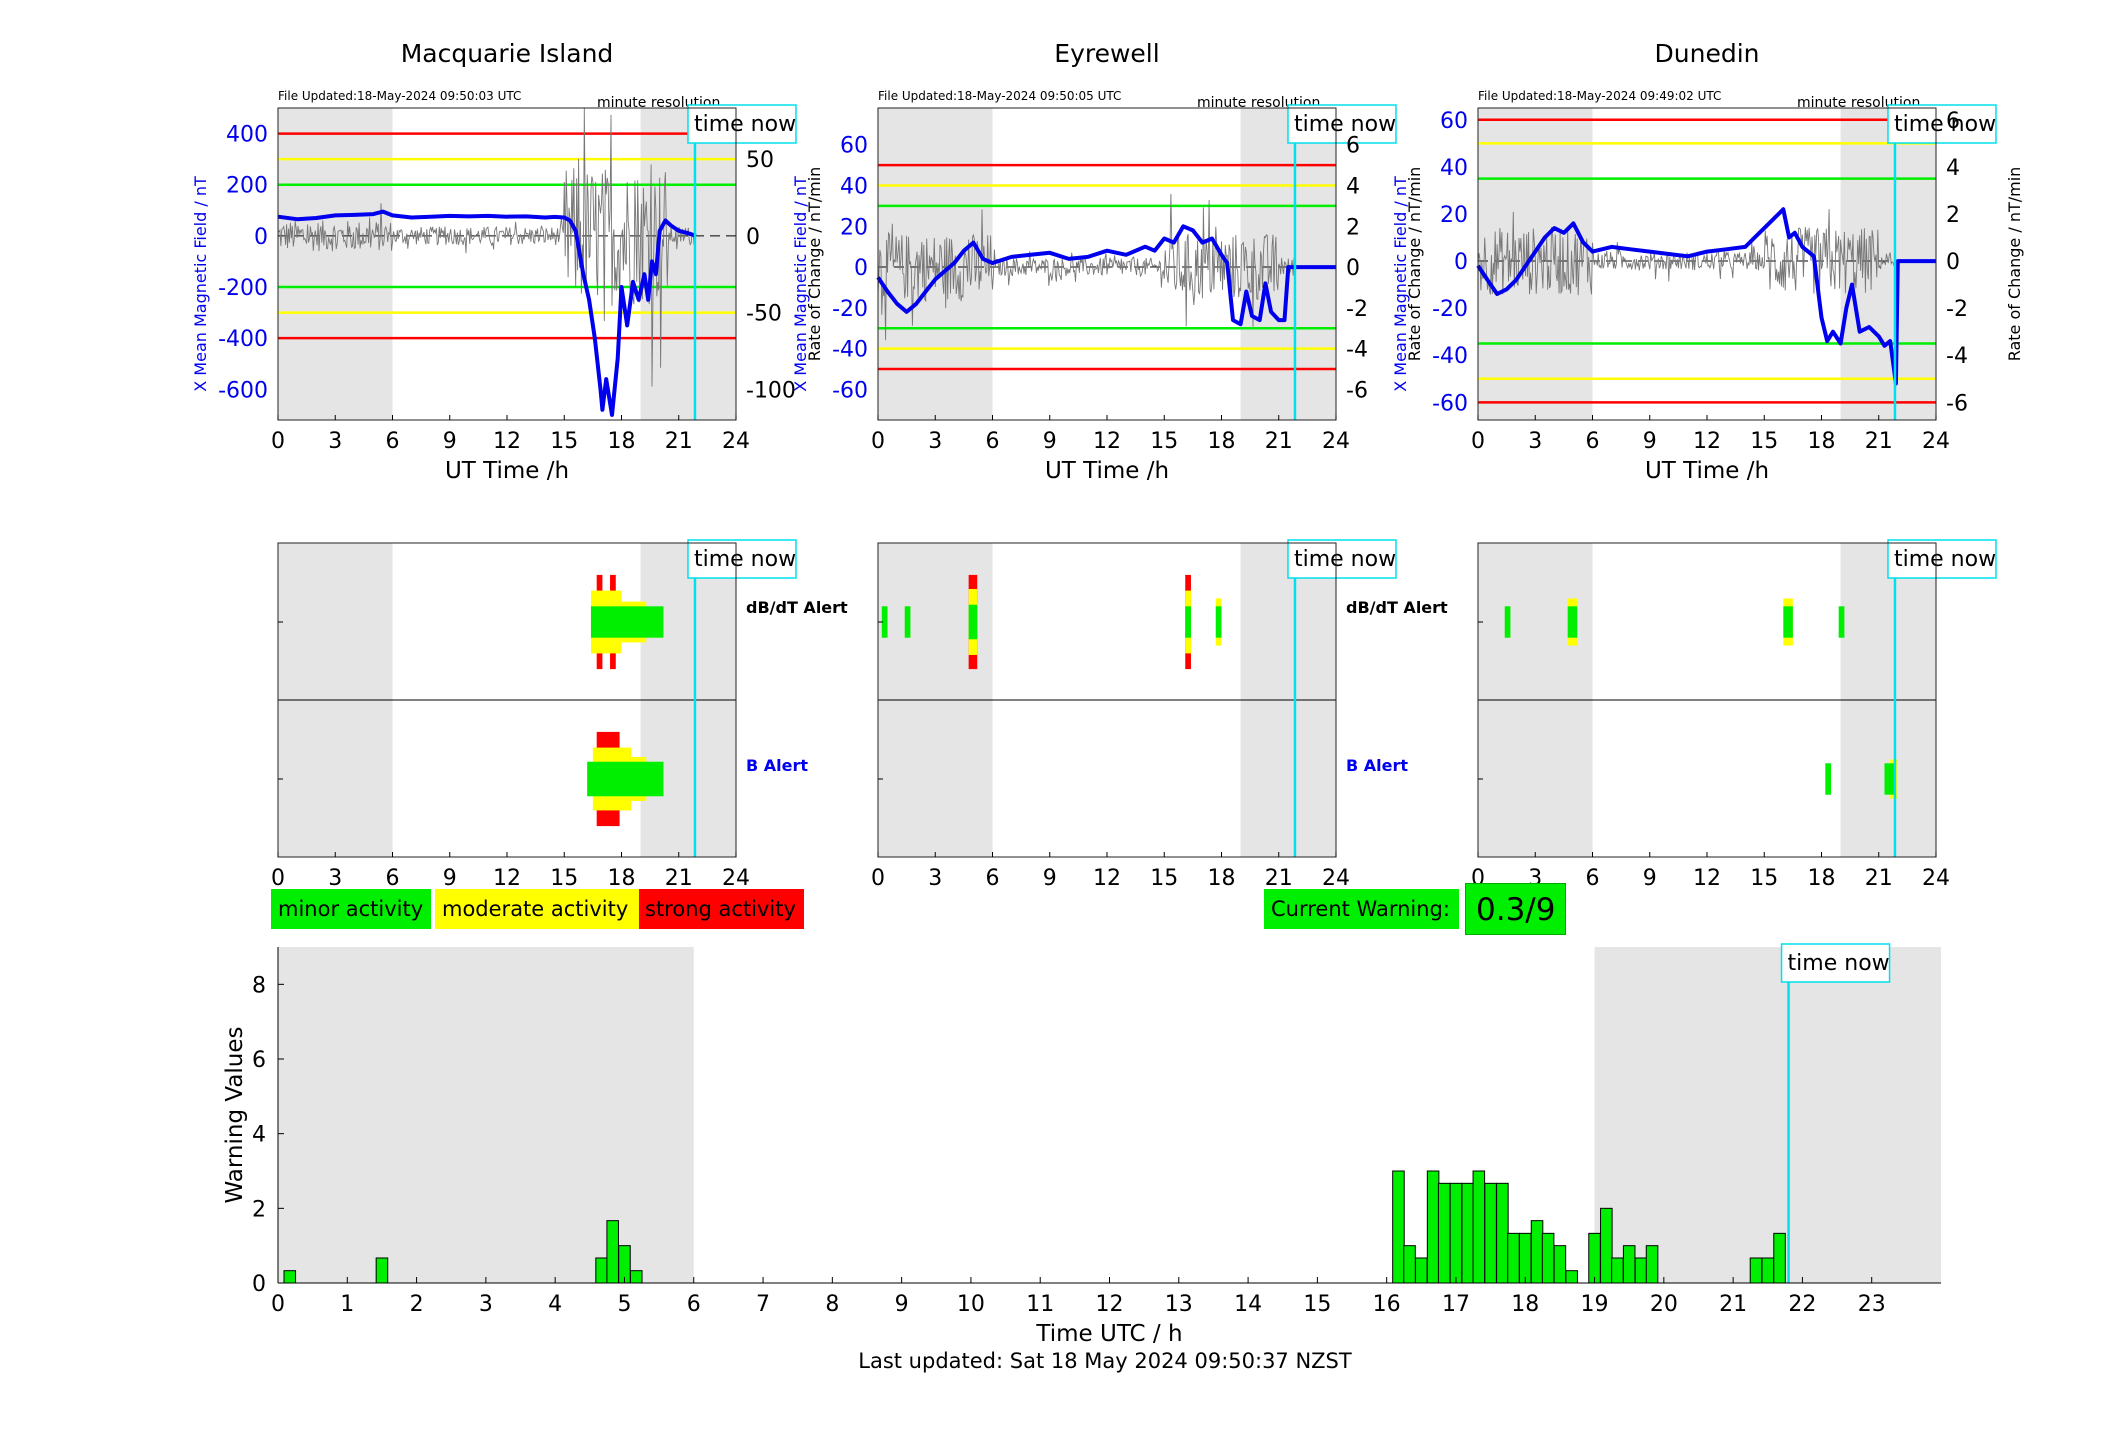  I want to click on y-left-axis-label: X Mean Magnetic Field / nT, so click(200, 284).